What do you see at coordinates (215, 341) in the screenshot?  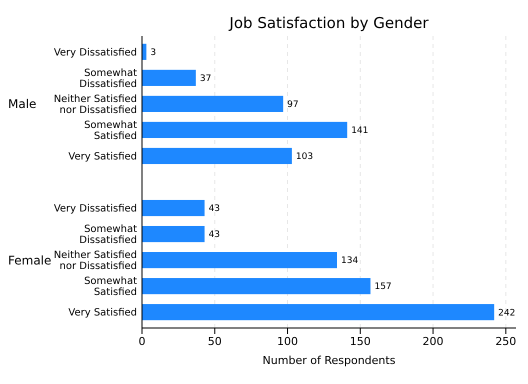 I see `x-tick-label: 50` at bounding box center [215, 341].